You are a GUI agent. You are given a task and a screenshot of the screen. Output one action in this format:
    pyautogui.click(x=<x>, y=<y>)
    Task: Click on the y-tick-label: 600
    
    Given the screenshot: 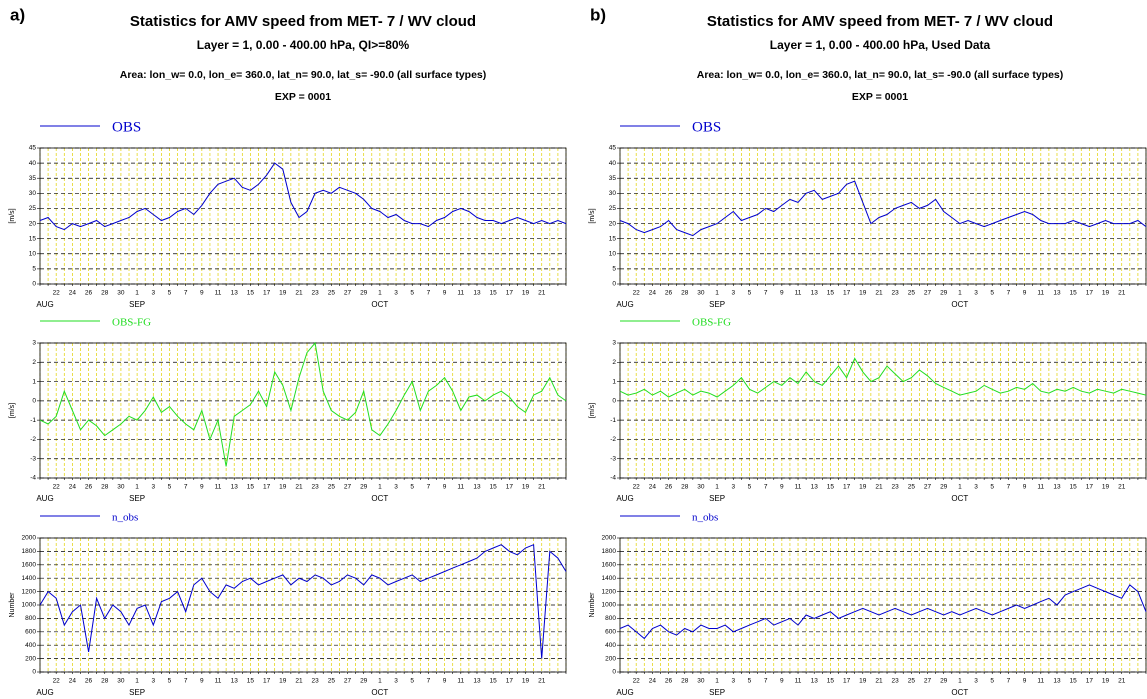 What is the action you would take?
    pyautogui.click(x=30, y=632)
    